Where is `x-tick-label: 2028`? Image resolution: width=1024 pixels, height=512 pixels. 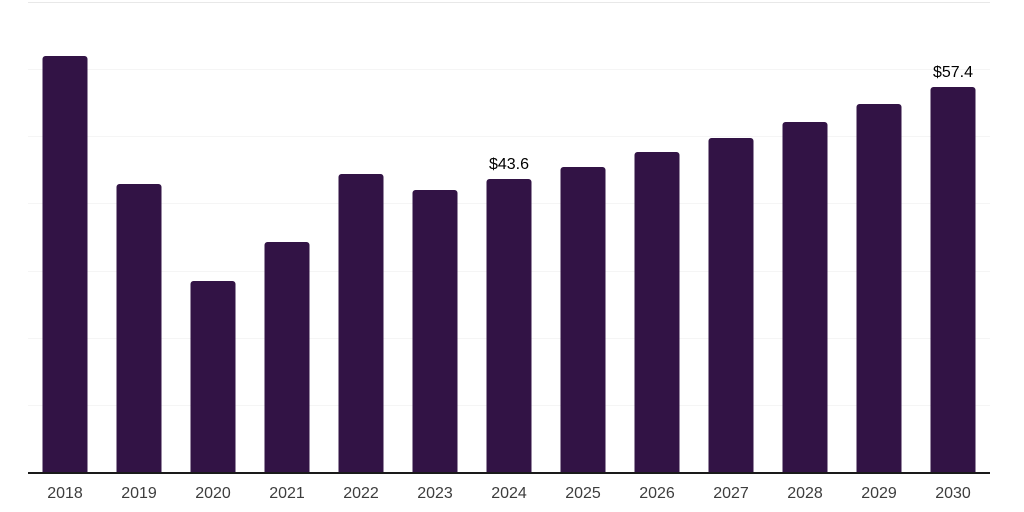 x-tick-label: 2028 is located at coordinates (805, 493).